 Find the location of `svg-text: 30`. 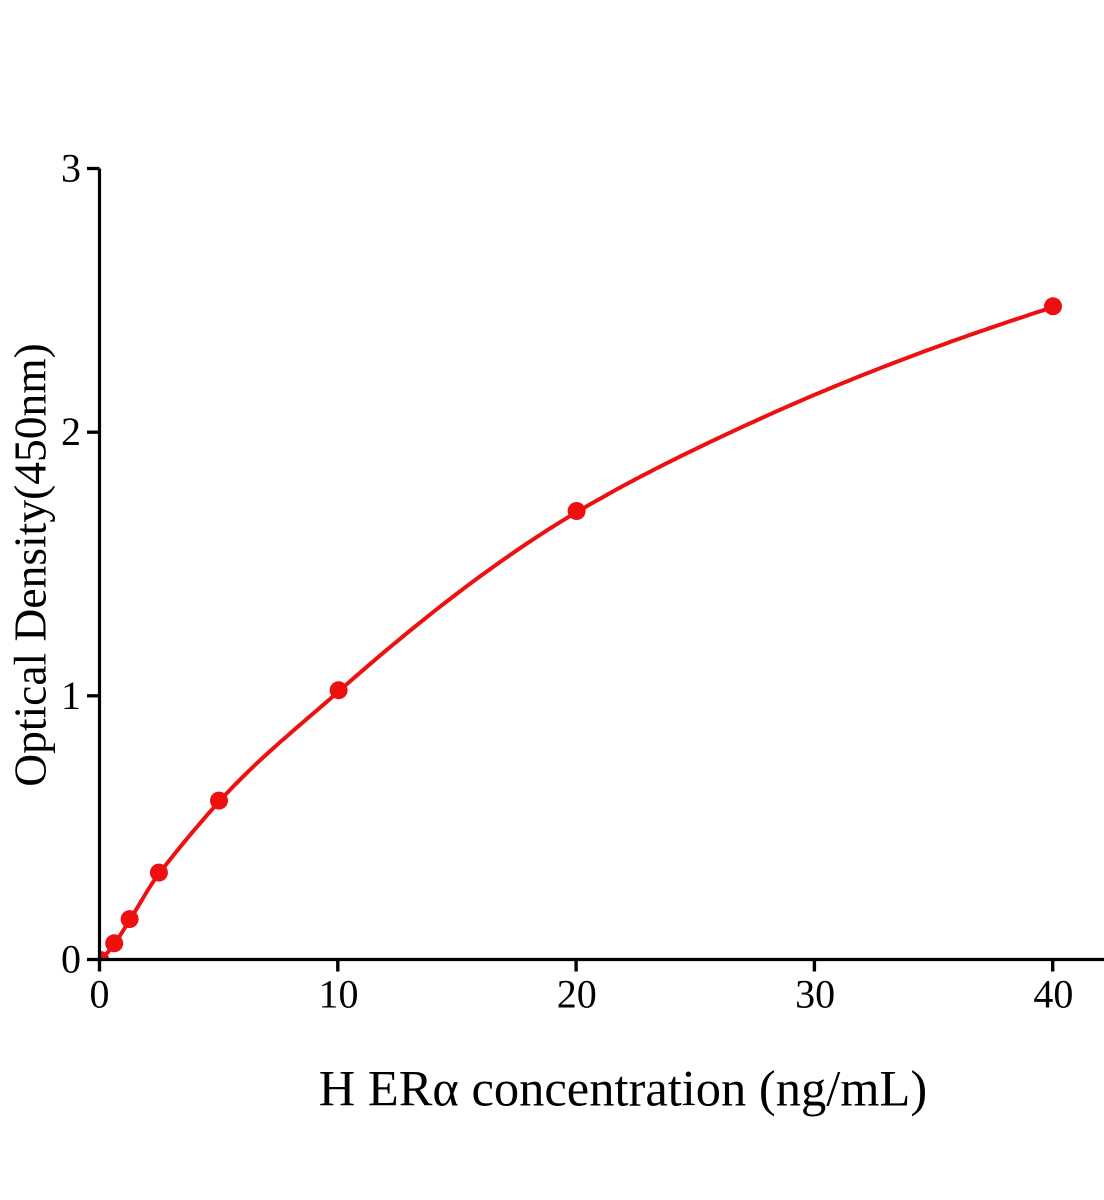

svg-text: 30 is located at coordinates (815, 994).